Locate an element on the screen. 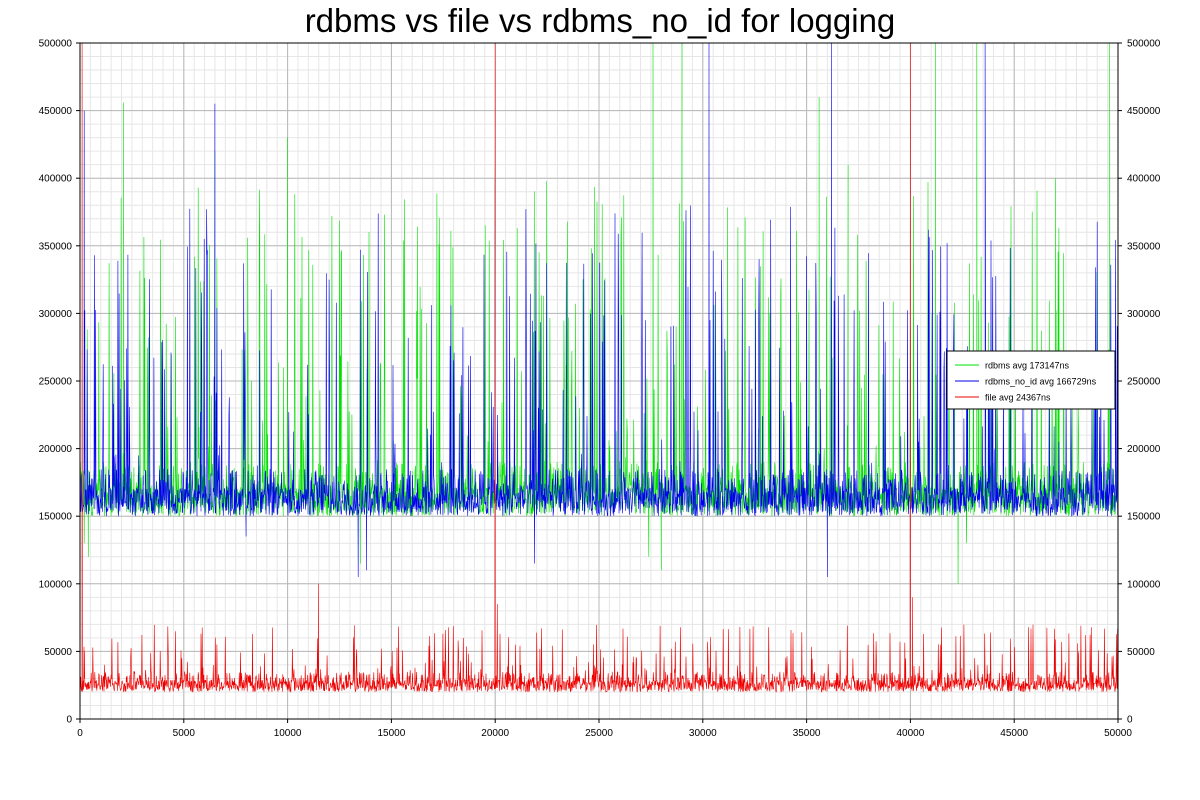 Image resolution: width=1200 pixels, height=800 pixels. y-tick-label: 100000 is located at coordinates (56, 584).